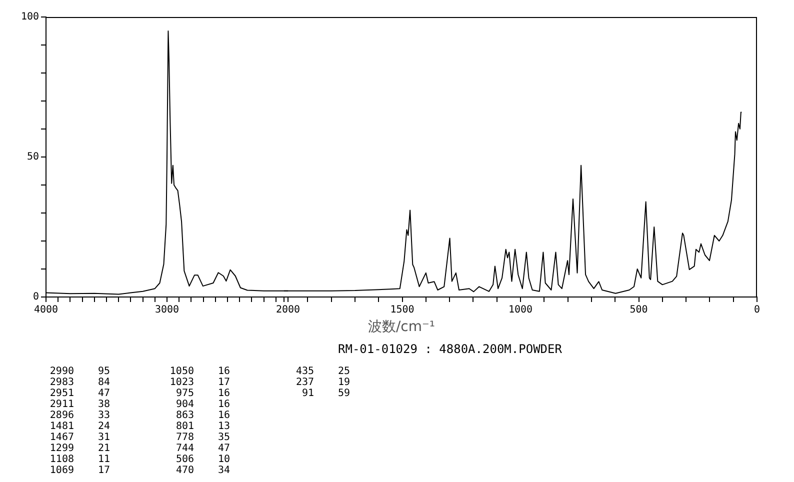 Image resolution: width=794 pixels, height=482 pixels. I want to click on text: 778 35, so click(203, 437).